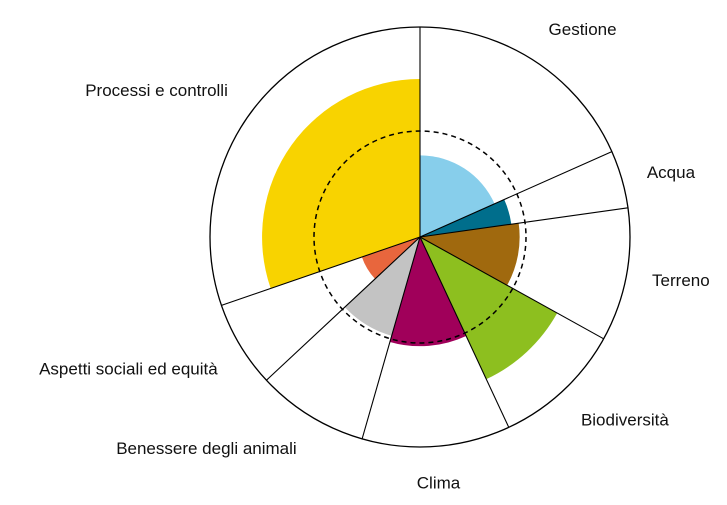 The image size is (727, 505). I want to click on wedge-processi-e-controlli, so click(341, 184).